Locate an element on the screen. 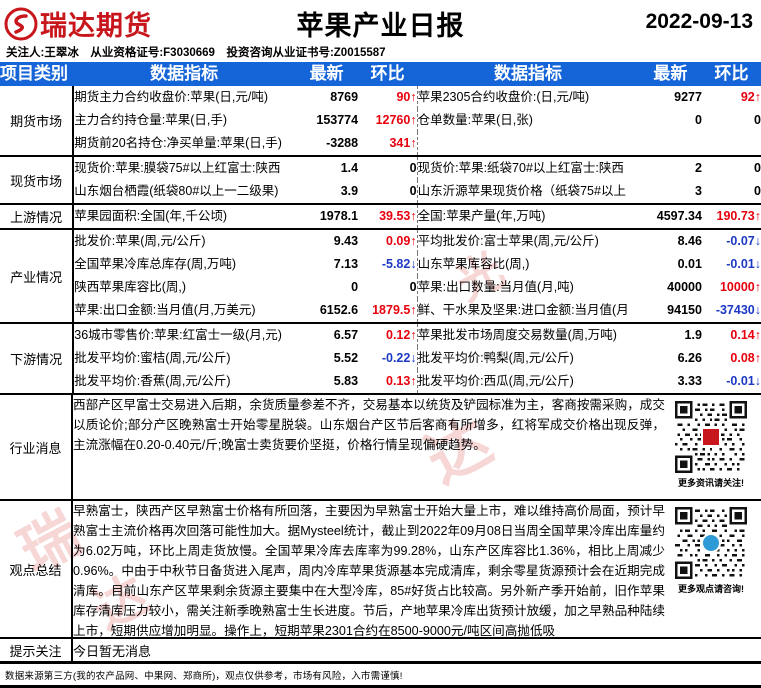 The height and width of the screenshot is (688, 761). latest-value-right: 0 is located at coordinates (698, 120).